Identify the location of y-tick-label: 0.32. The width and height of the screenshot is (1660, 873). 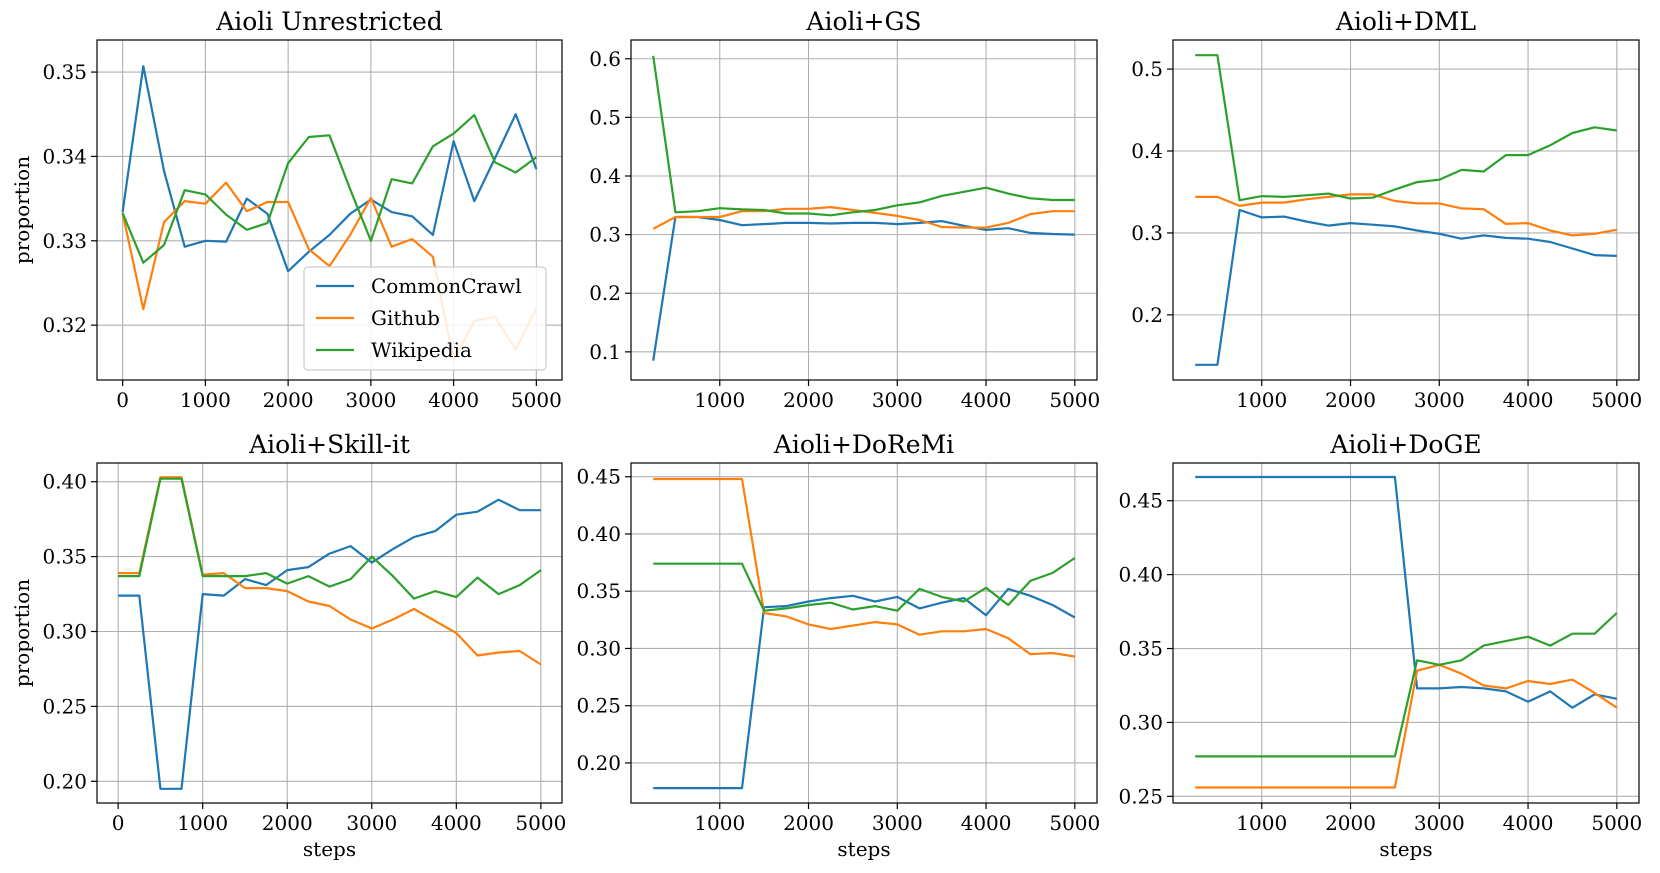
(64, 325).